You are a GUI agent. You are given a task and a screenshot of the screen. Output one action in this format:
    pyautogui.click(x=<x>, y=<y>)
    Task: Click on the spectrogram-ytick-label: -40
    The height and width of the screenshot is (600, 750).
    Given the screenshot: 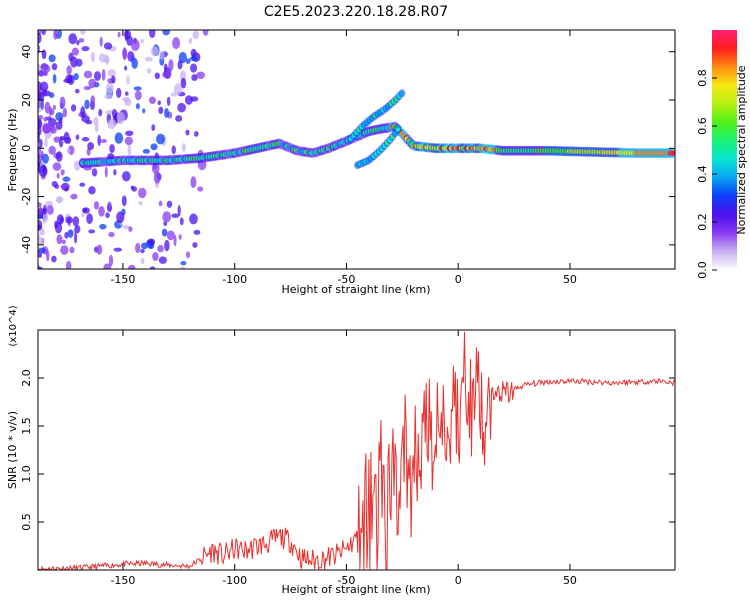 What is the action you would take?
    pyautogui.click(x=26, y=245)
    